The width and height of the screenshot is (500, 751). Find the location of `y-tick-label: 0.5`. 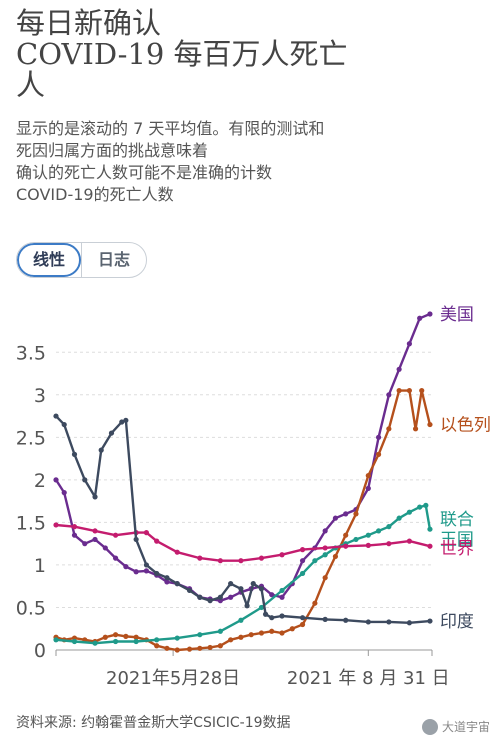

y-tick-label: 0.5 is located at coordinates (31, 608).